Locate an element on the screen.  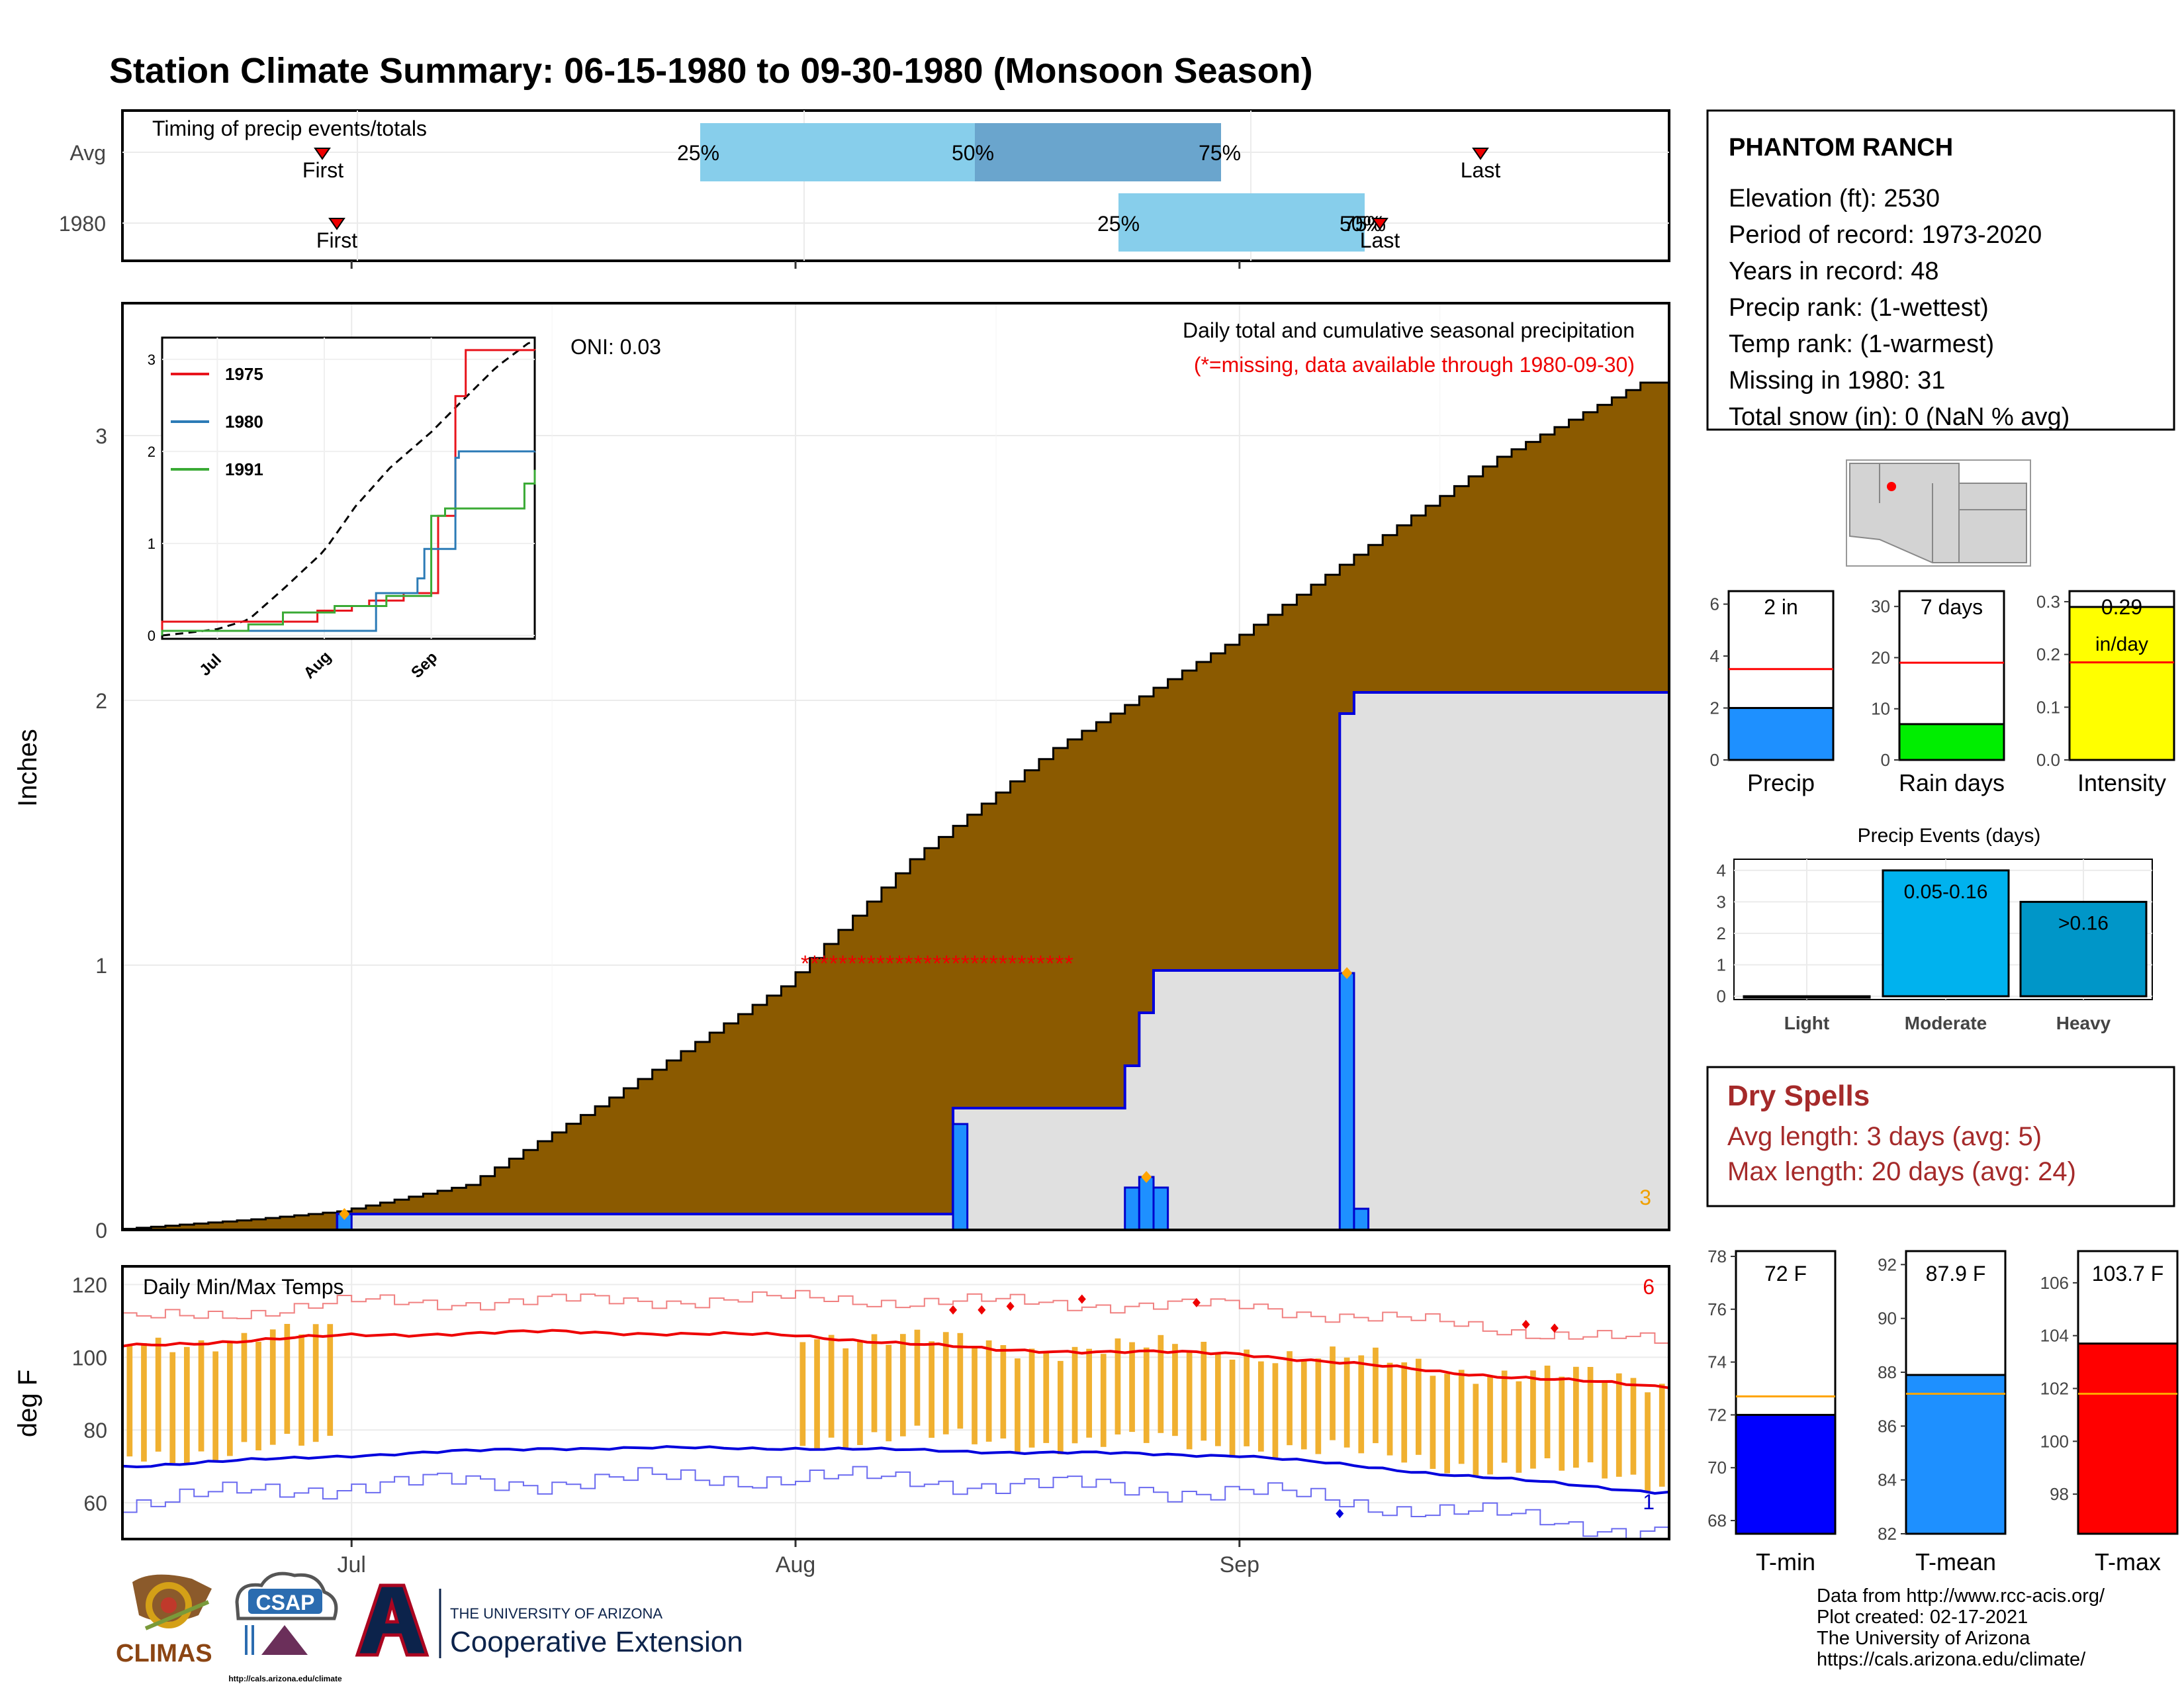
climas-text: CLIMAS is located at coordinates (164, 1653).